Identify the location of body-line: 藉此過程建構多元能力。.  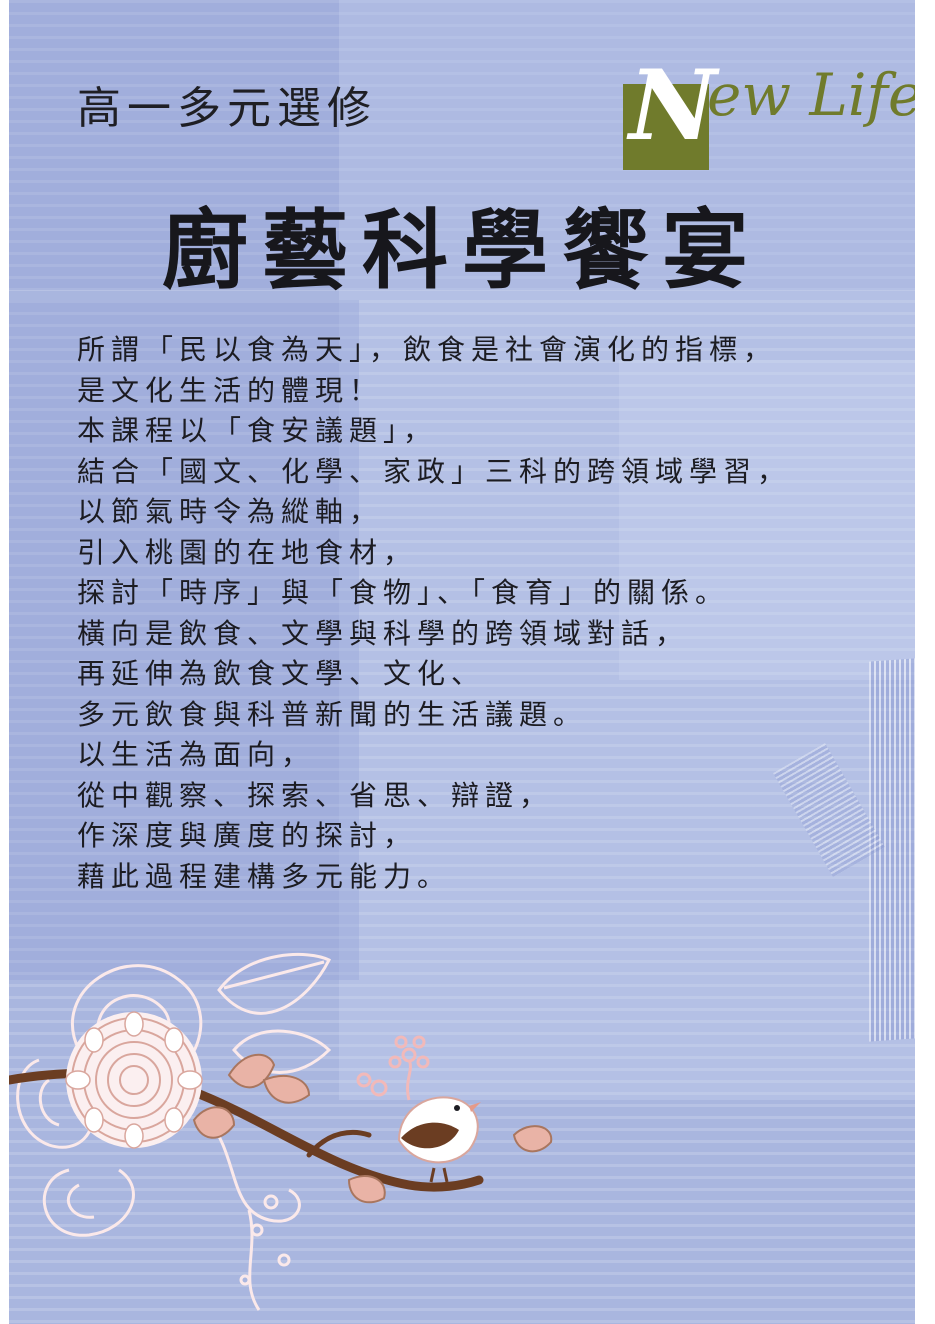
(264, 876).